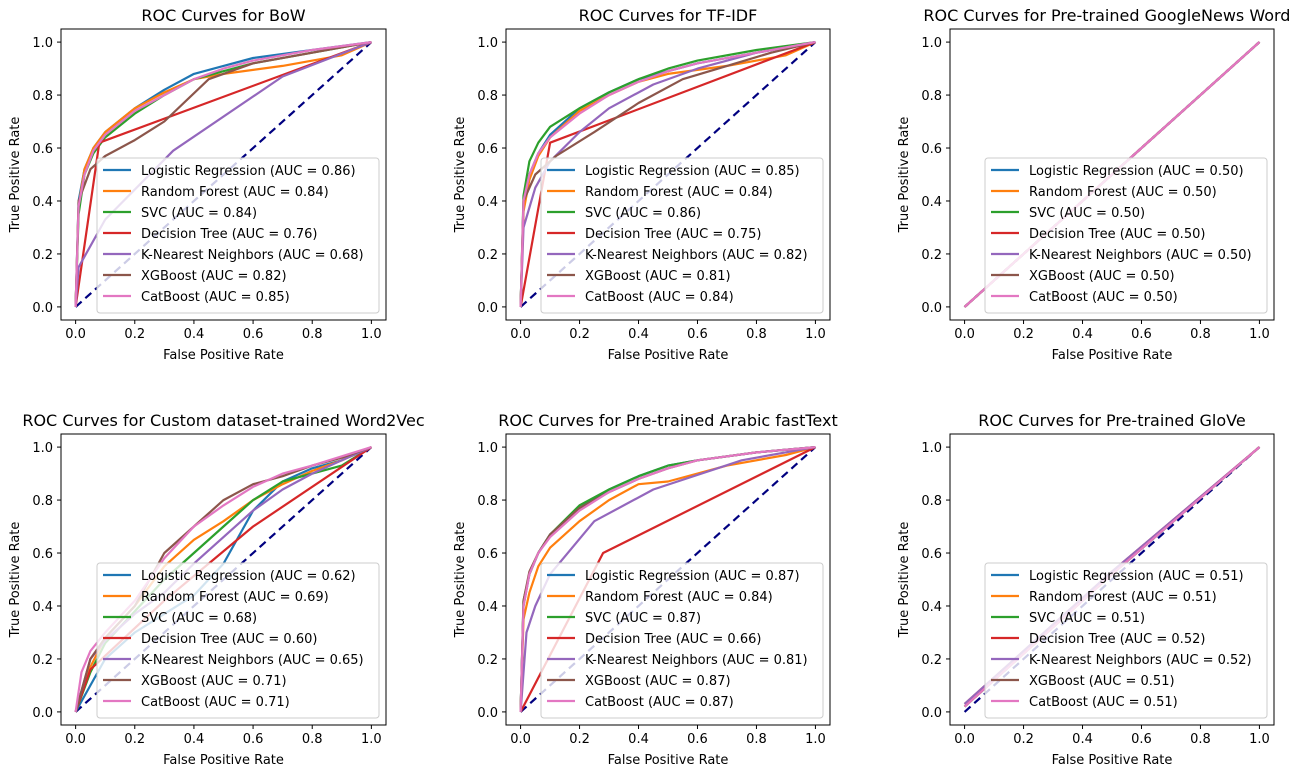 The height and width of the screenshot is (771, 1289). Describe the element at coordinates (658, 276) in the screenshot. I see `legend-entry: XGBoost (AUC = 0.81)` at that location.